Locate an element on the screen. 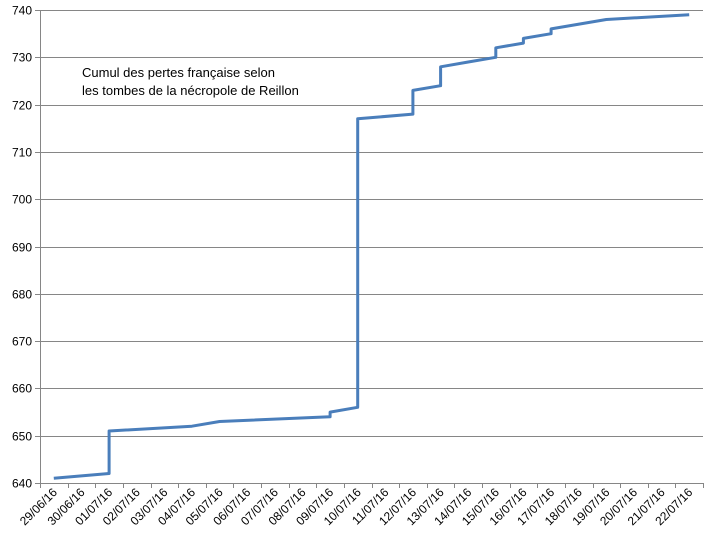  y-tick-label: 650 is located at coordinates (22, 437).